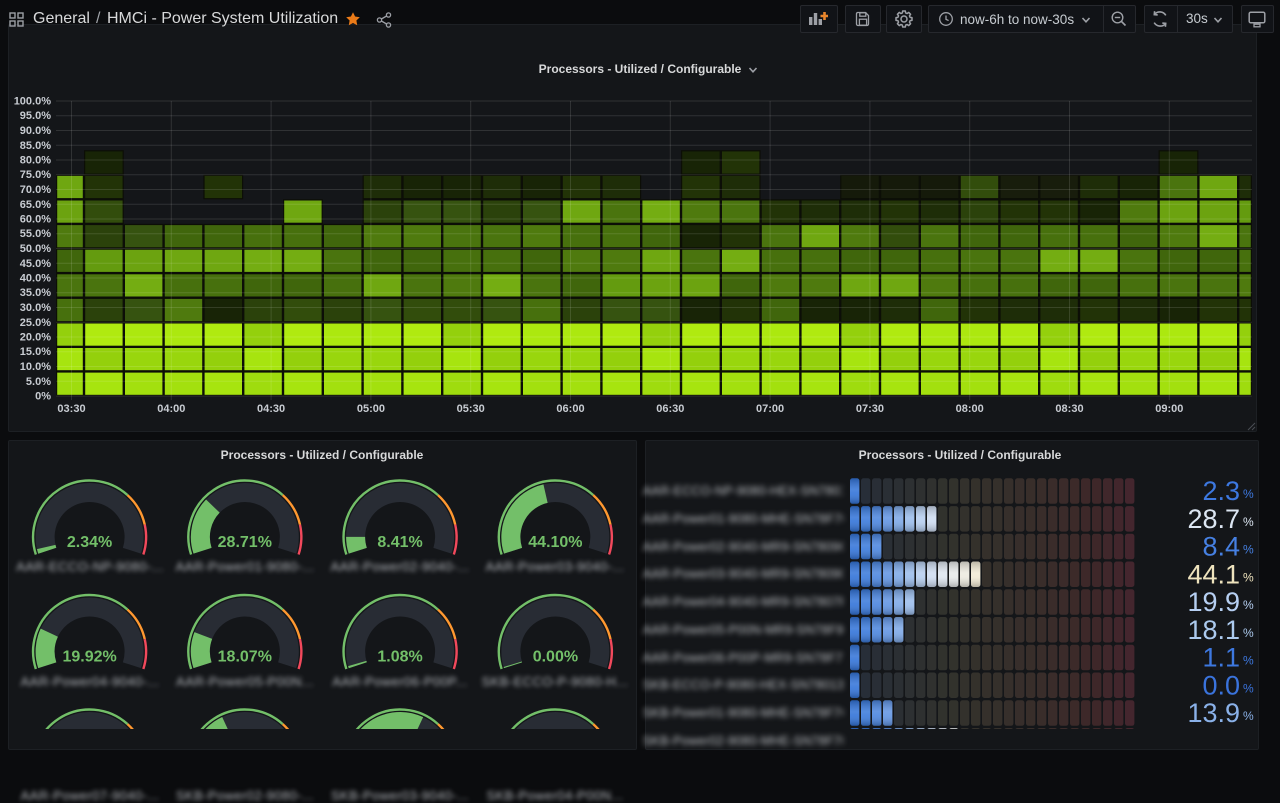 Image resolution: width=1280 pixels, height=803 pixels. What do you see at coordinates (35, 323) in the screenshot?
I see `svg-text: 25.0%` at bounding box center [35, 323].